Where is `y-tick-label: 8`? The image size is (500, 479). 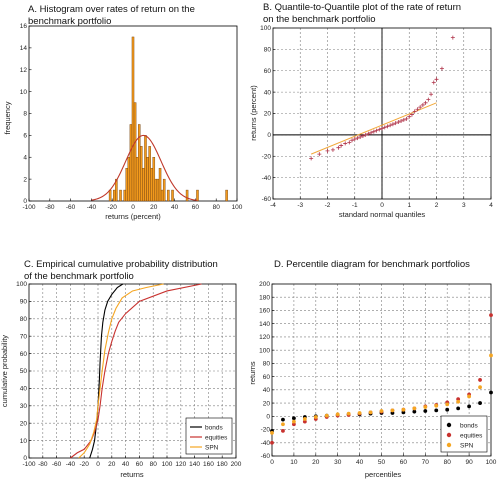
y-tick-label: 8 is located at coordinates (25, 114).